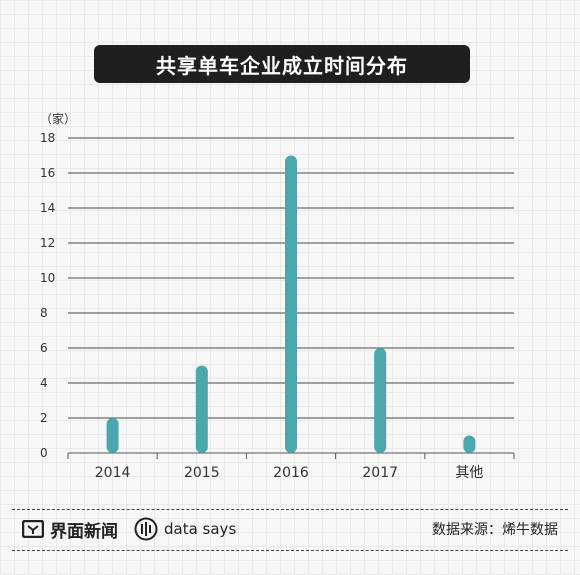 Image resolution: width=580 pixels, height=575 pixels. What do you see at coordinates (33, 529) in the screenshot?
I see `jiemian-logo-icon` at bounding box center [33, 529].